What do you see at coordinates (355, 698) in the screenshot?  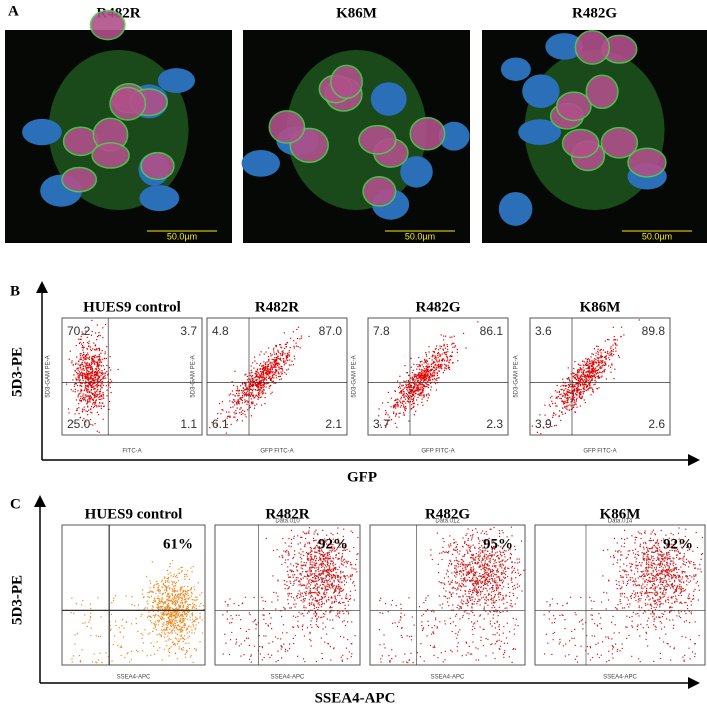 I see `axis-label: SSEA4-APC` at bounding box center [355, 698].